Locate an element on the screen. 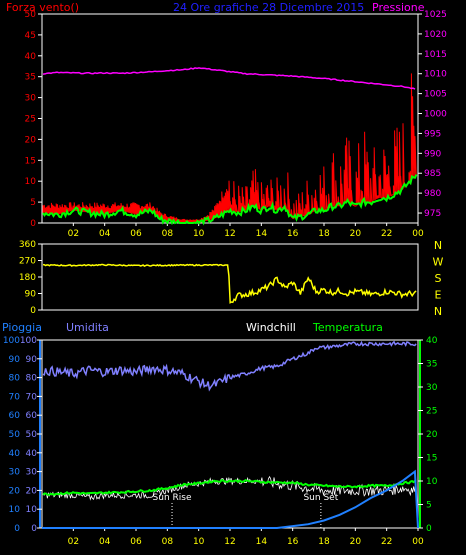  wind-axis-title: Forza vento() is located at coordinates (42, 7).